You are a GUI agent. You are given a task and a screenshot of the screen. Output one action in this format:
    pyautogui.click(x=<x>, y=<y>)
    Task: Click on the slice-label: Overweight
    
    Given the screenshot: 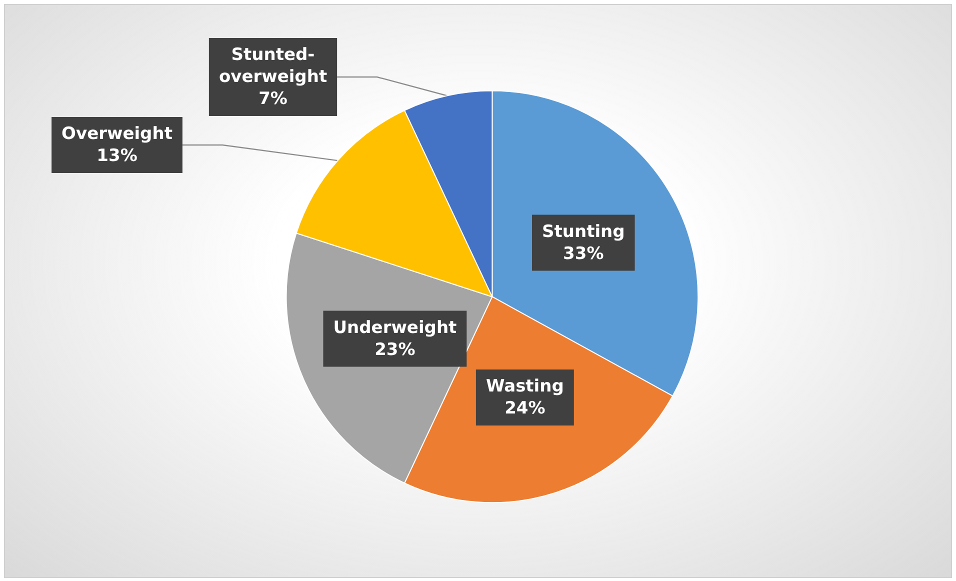 What is the action you would take?
    pyautogui.click(x=117, y=134)
    